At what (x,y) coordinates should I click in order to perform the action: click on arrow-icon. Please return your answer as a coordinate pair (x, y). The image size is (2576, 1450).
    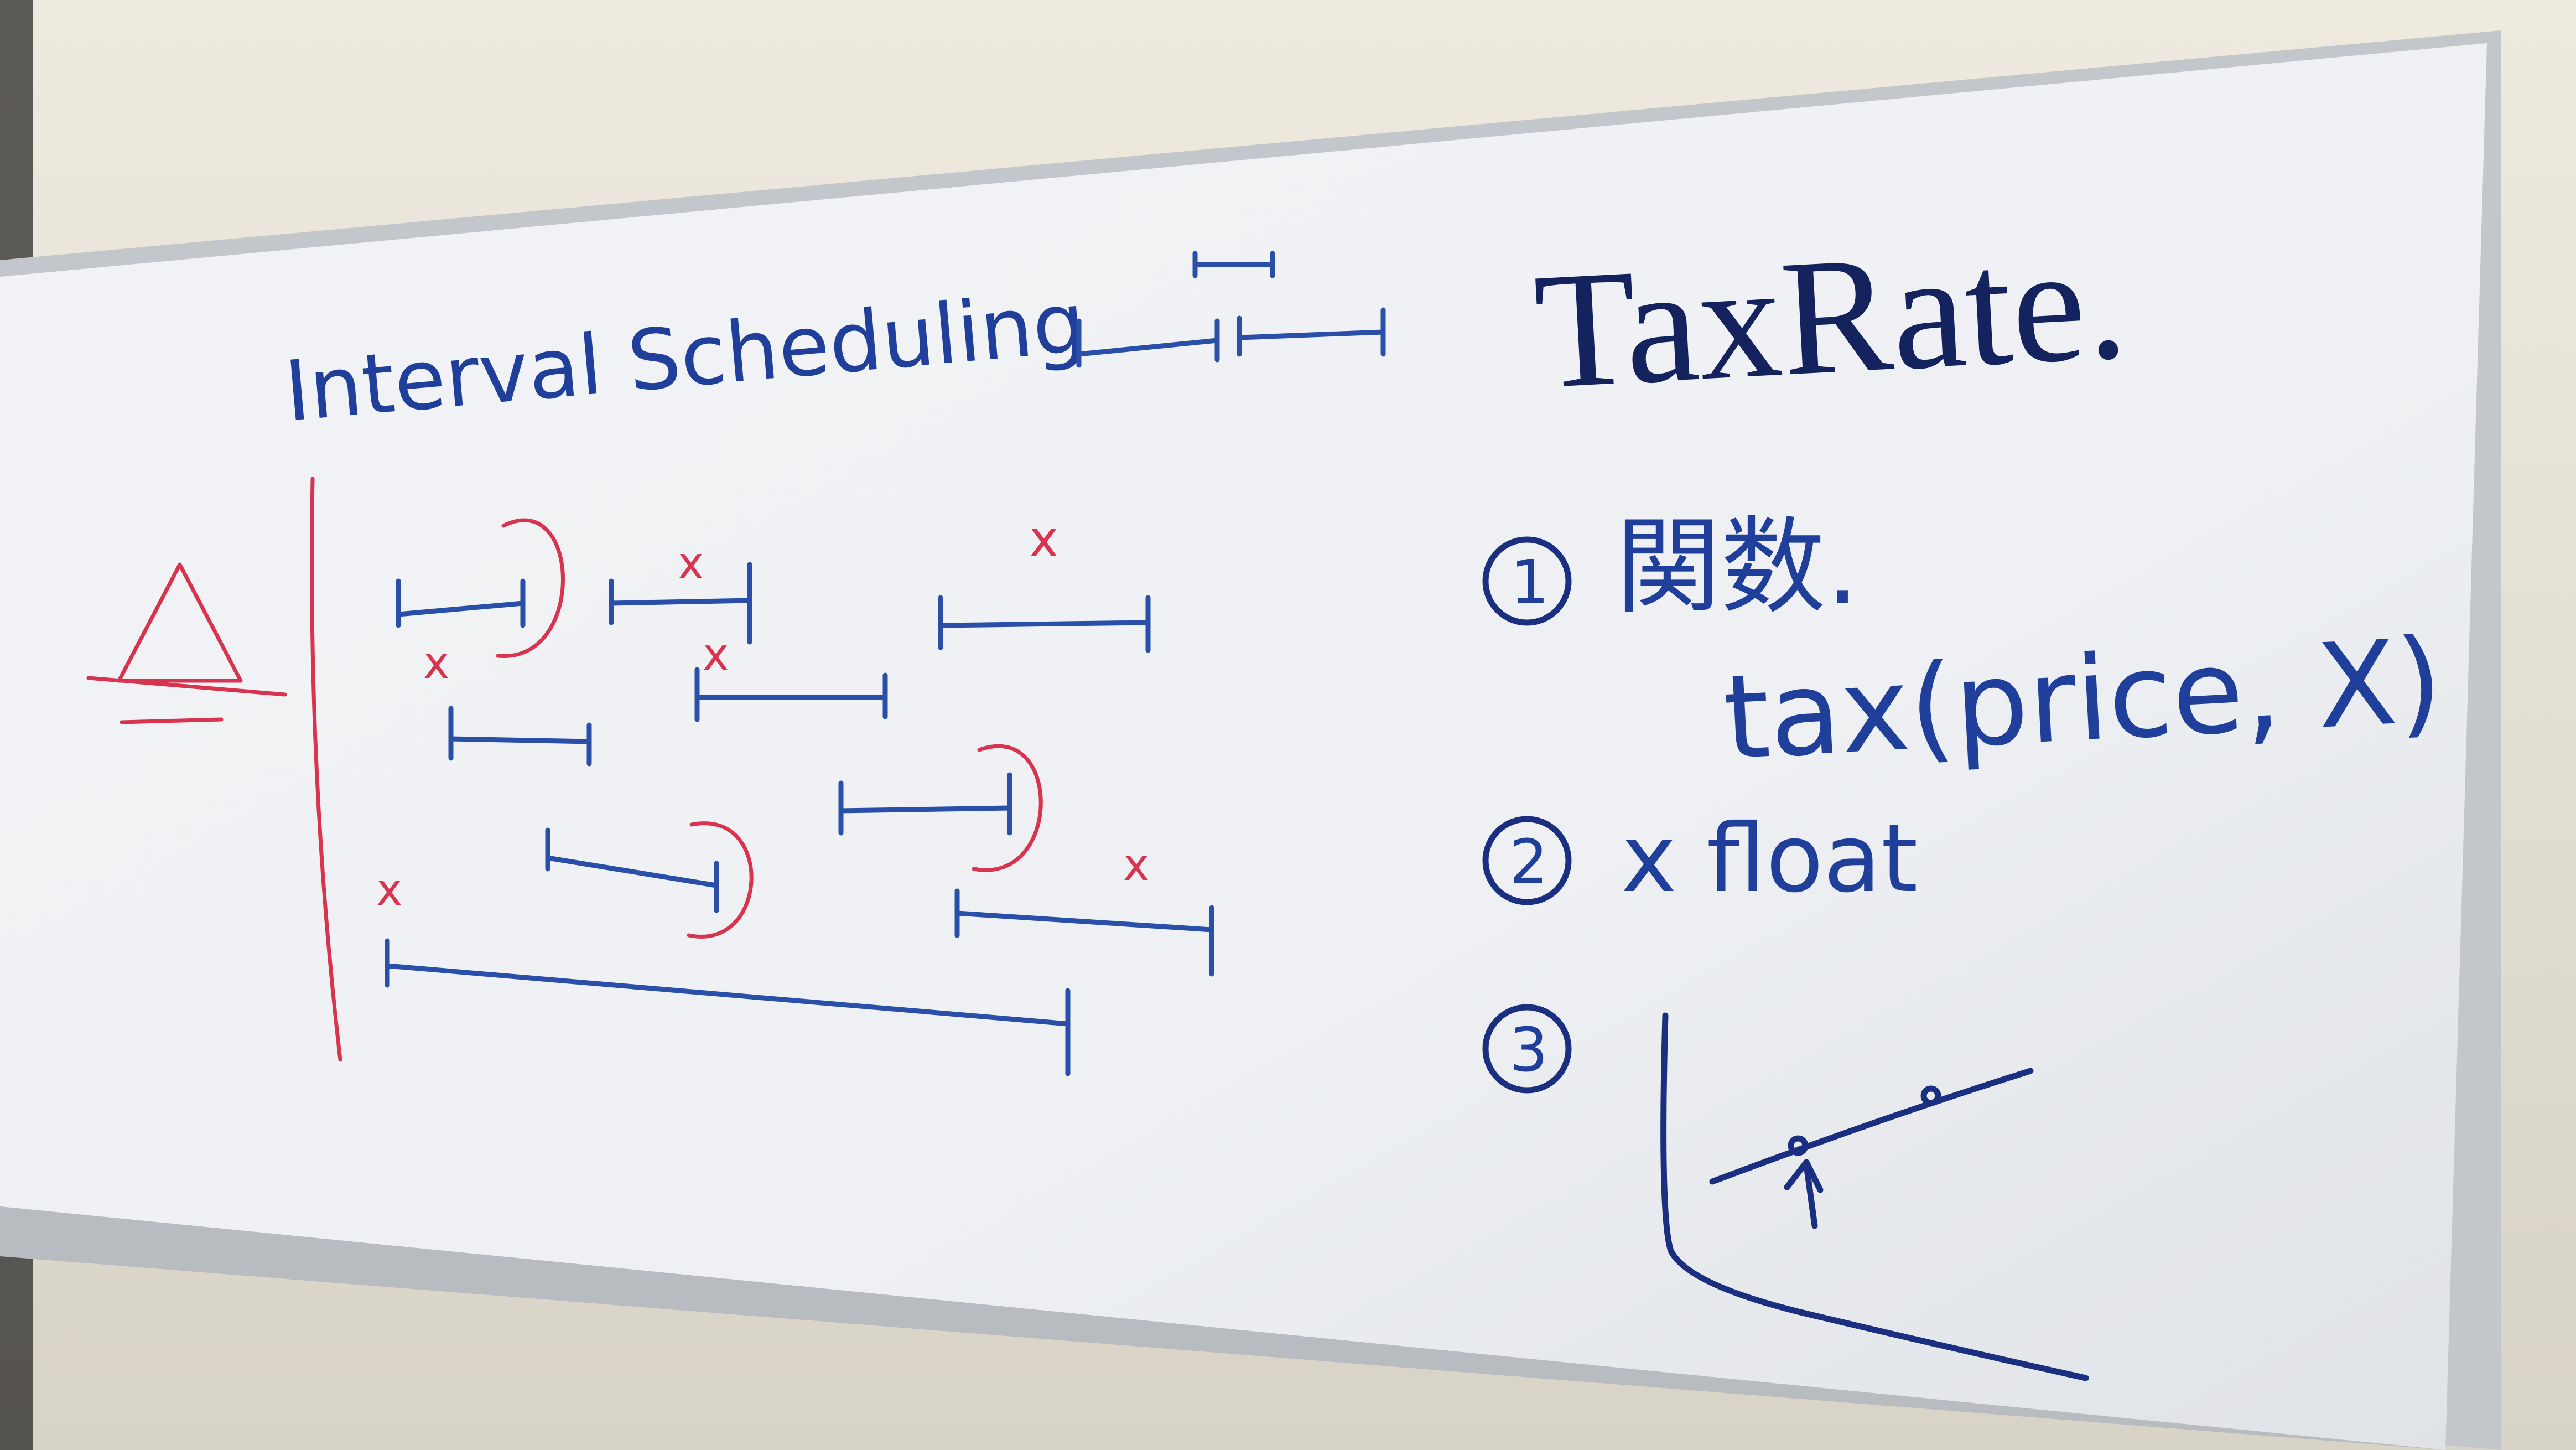
    Looking at the image, I should click on (1804, 1194).